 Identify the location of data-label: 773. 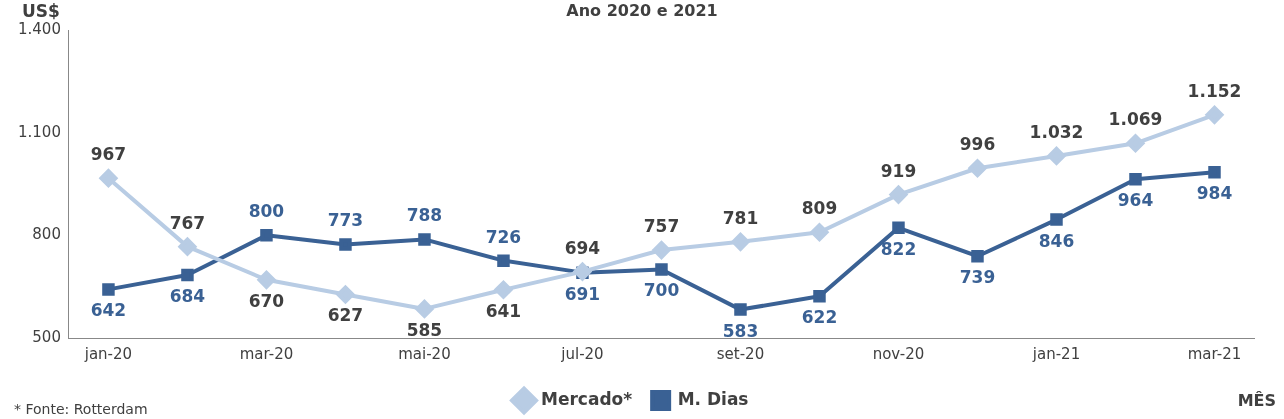
(345, 220).